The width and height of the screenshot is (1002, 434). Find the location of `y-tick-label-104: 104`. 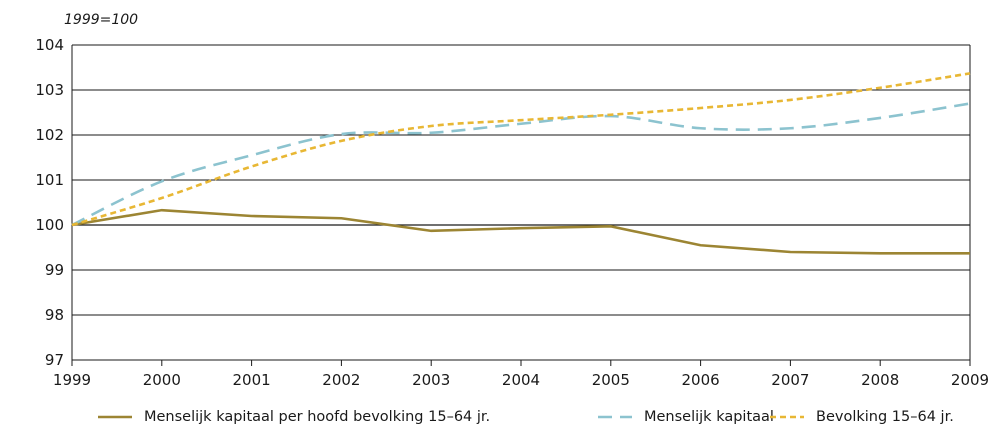

y-tick-label-104: 104 is located at coordinates (49, 45).